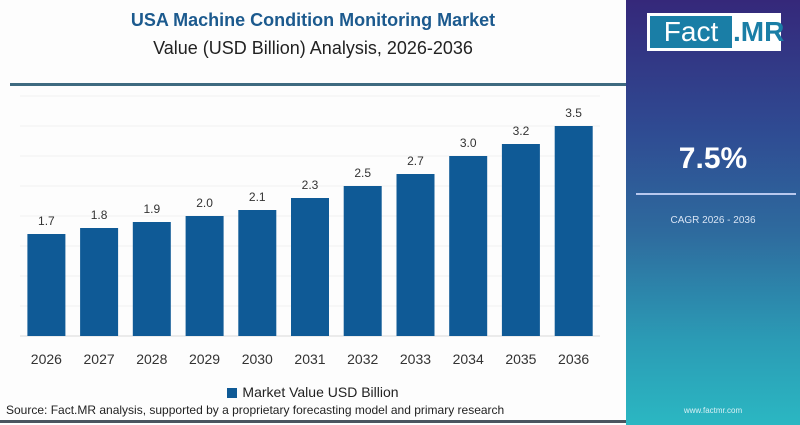 The width and height of the screenshot is (800, 425). Describe the element at coordinates (232, 393) in the screenshot. I see `legend-swatch` at that location.